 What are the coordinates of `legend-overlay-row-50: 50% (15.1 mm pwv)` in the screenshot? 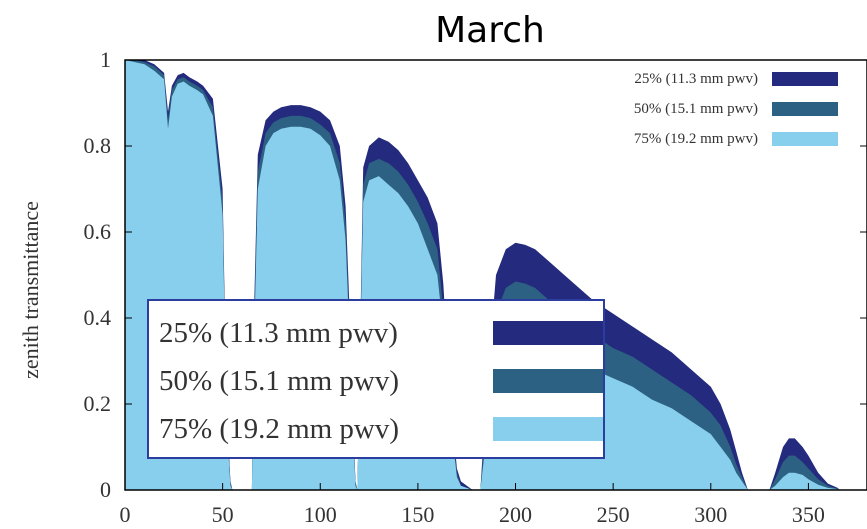 It's located at (381, 381).